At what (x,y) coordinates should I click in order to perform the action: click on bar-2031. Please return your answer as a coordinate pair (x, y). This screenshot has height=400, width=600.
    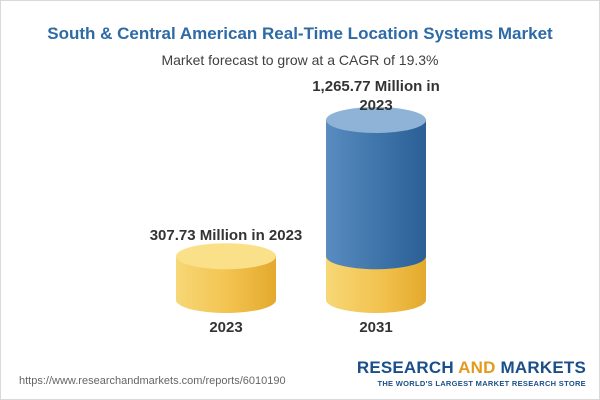
    Looking at the image, I should click on (376, 210).